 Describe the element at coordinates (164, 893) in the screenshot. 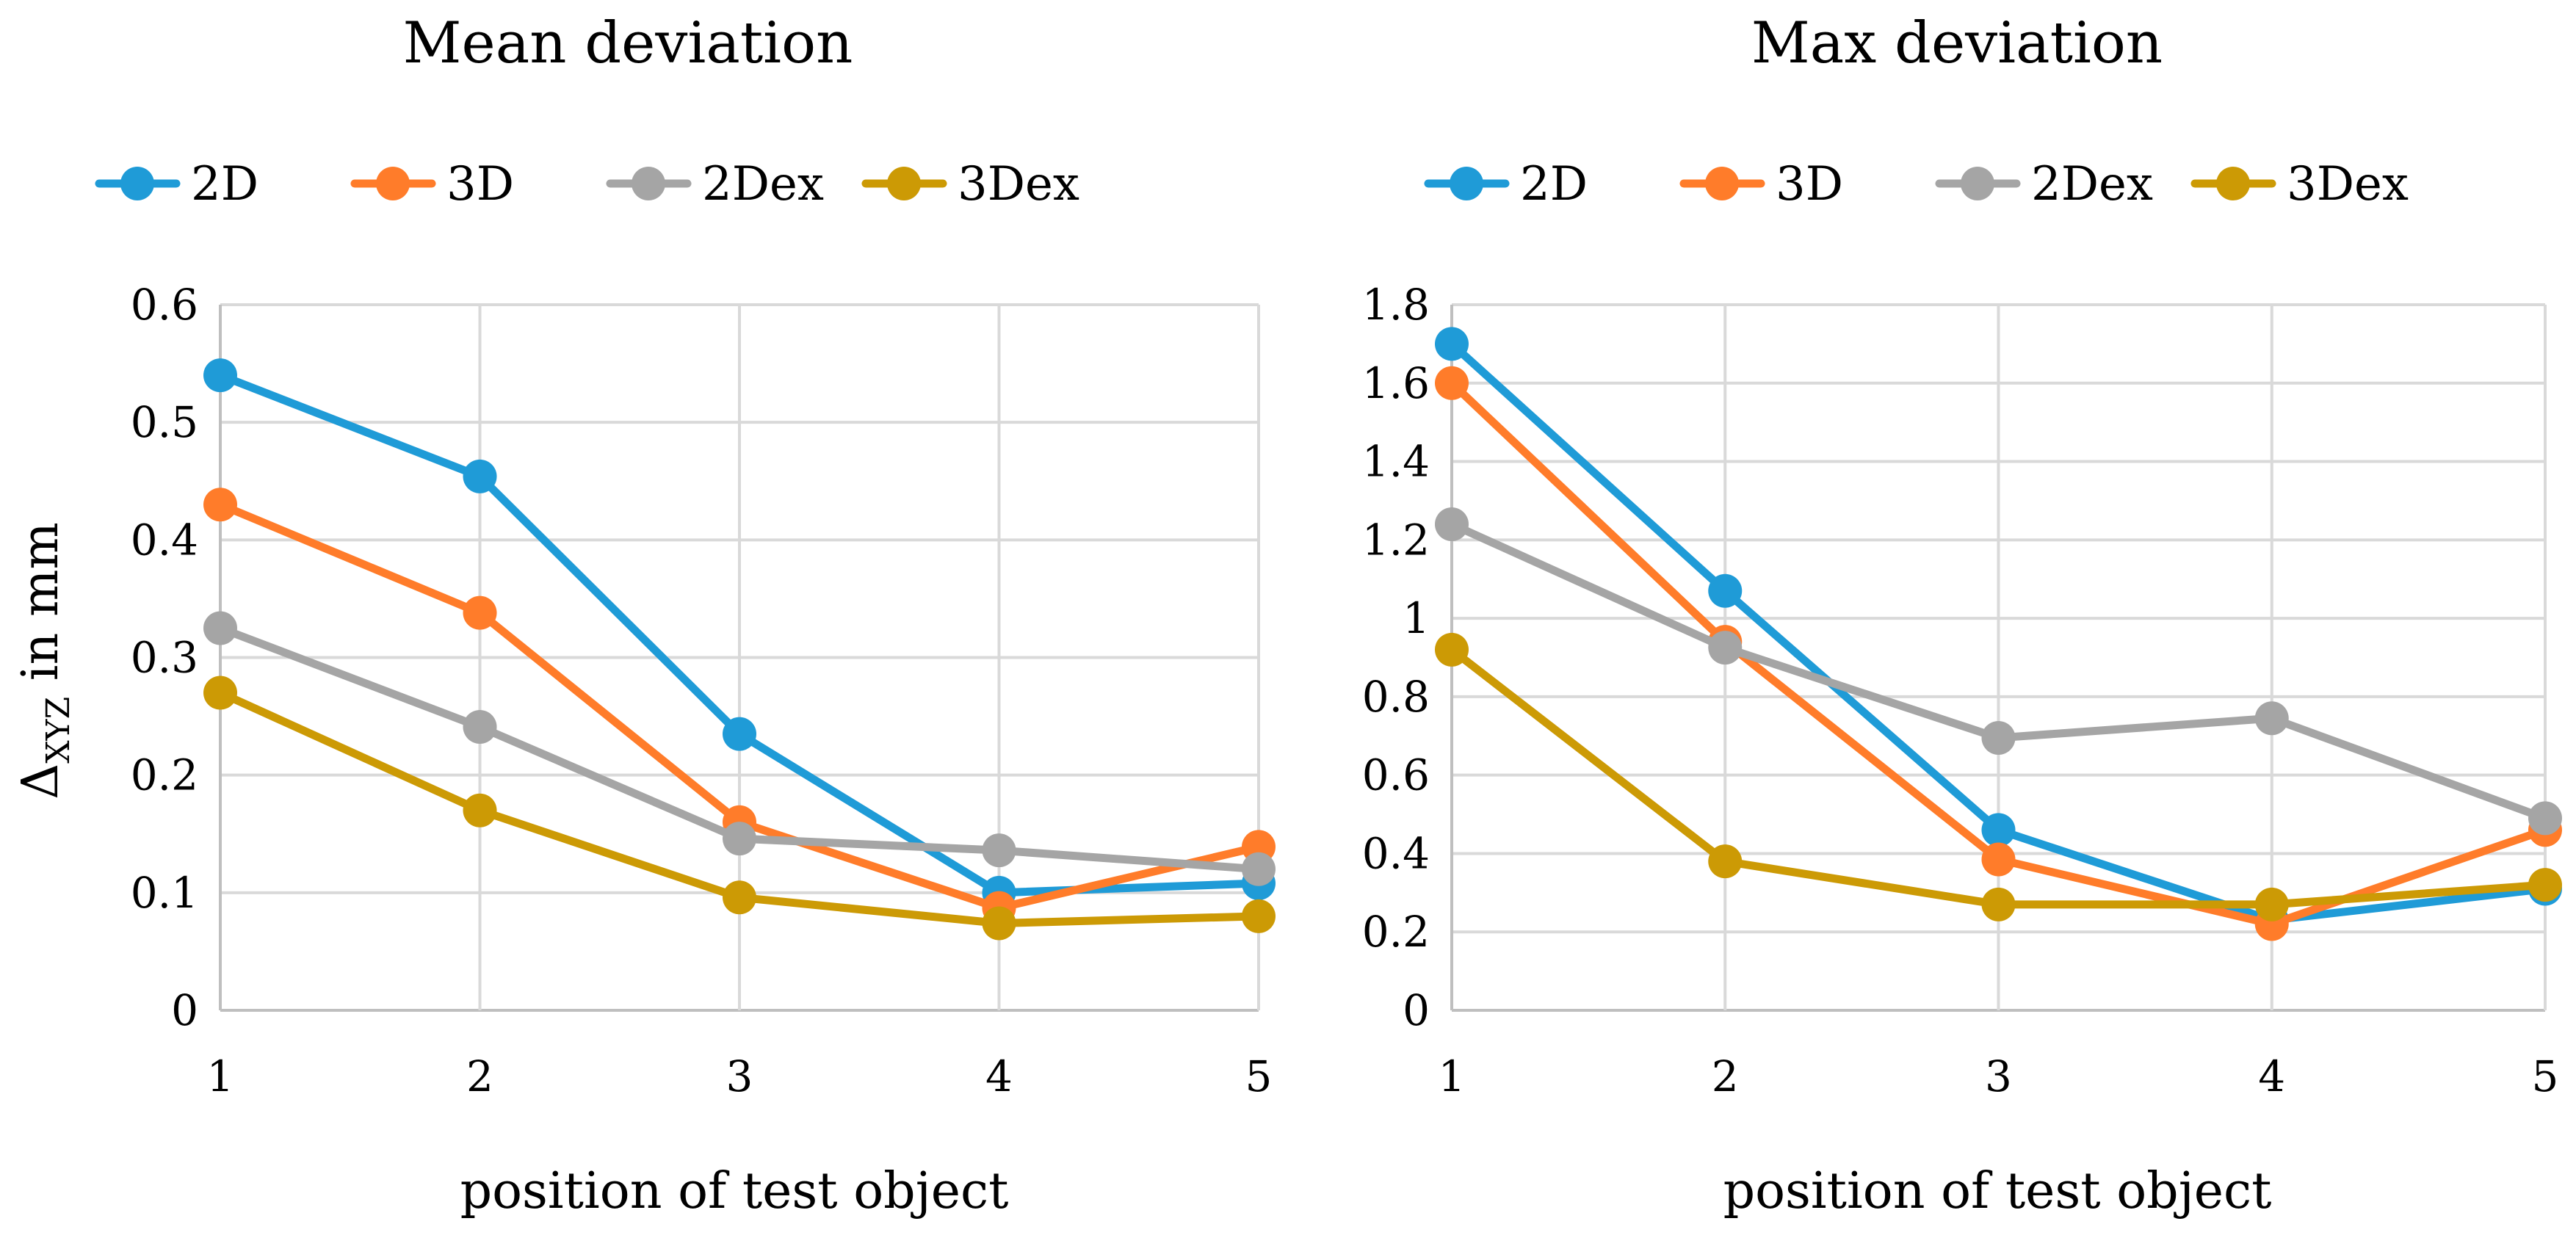

I see `y-tick-label: 0.1` at that location.